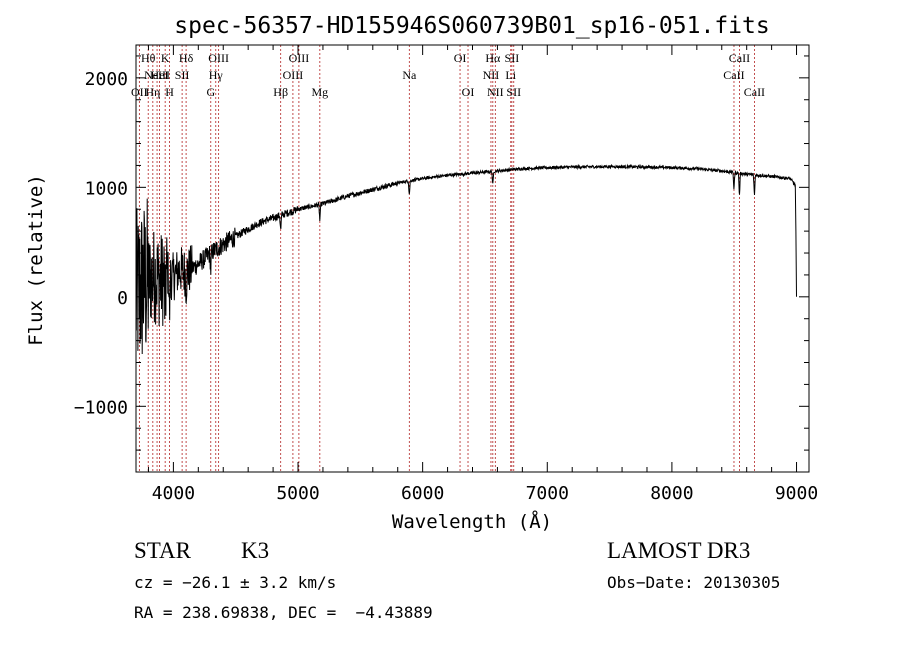 Image resolution: width=900 pixels, height=649 pixels. What do you see at coordinates (679, 550) in the screenshot?
I see `survey-name: LAMOST DR3` at bounding box center [679, 550].